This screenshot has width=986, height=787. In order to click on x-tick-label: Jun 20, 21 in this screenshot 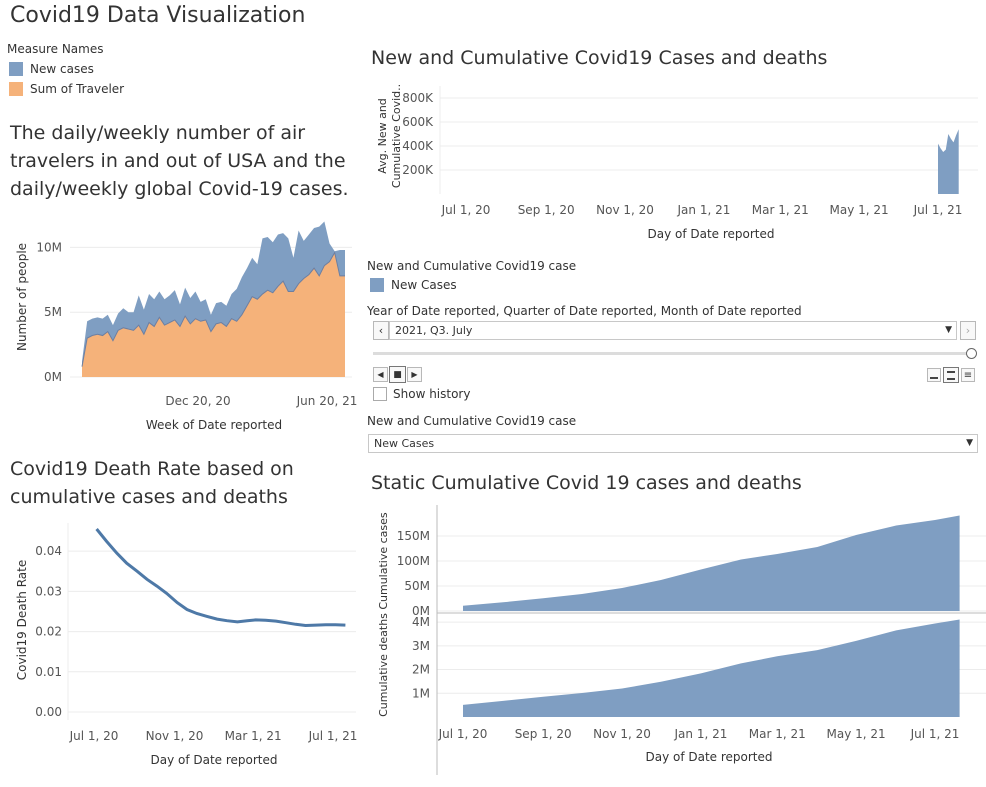, I will do `click(327, 401)`.